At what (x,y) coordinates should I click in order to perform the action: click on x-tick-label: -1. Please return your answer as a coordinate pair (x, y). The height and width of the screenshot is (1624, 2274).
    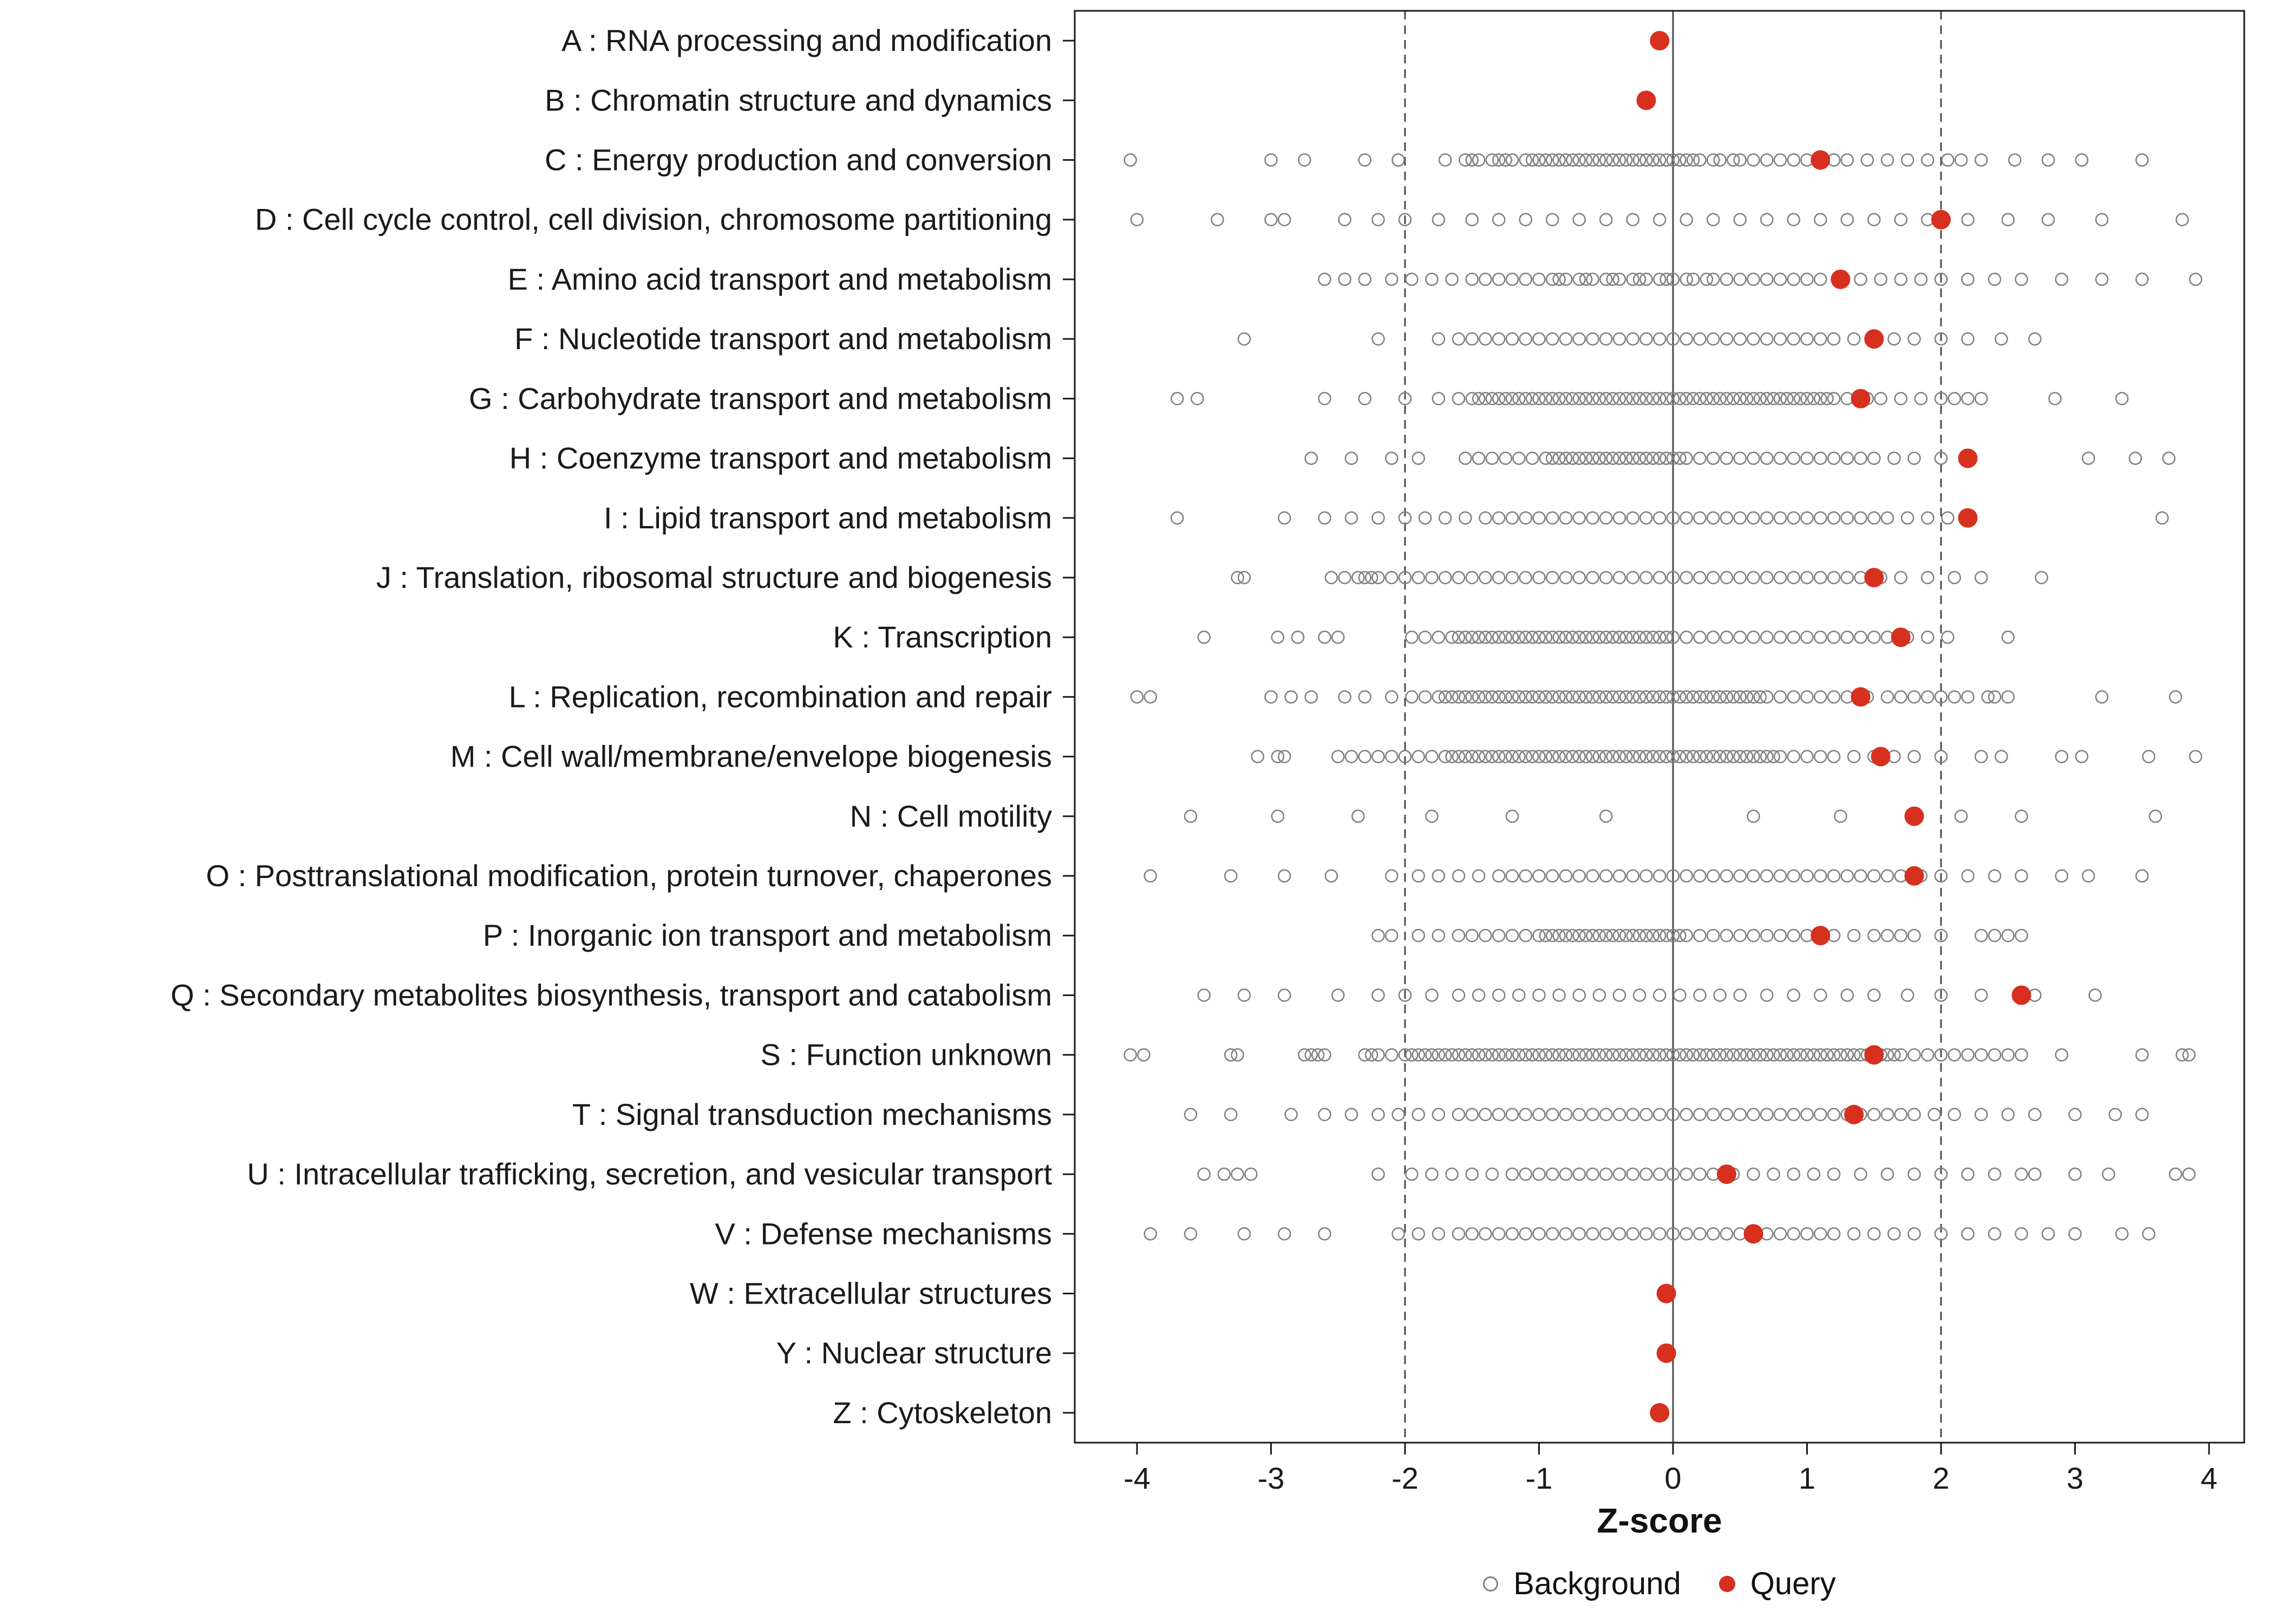
    Looking at the image, I should click on (1540, 1478).